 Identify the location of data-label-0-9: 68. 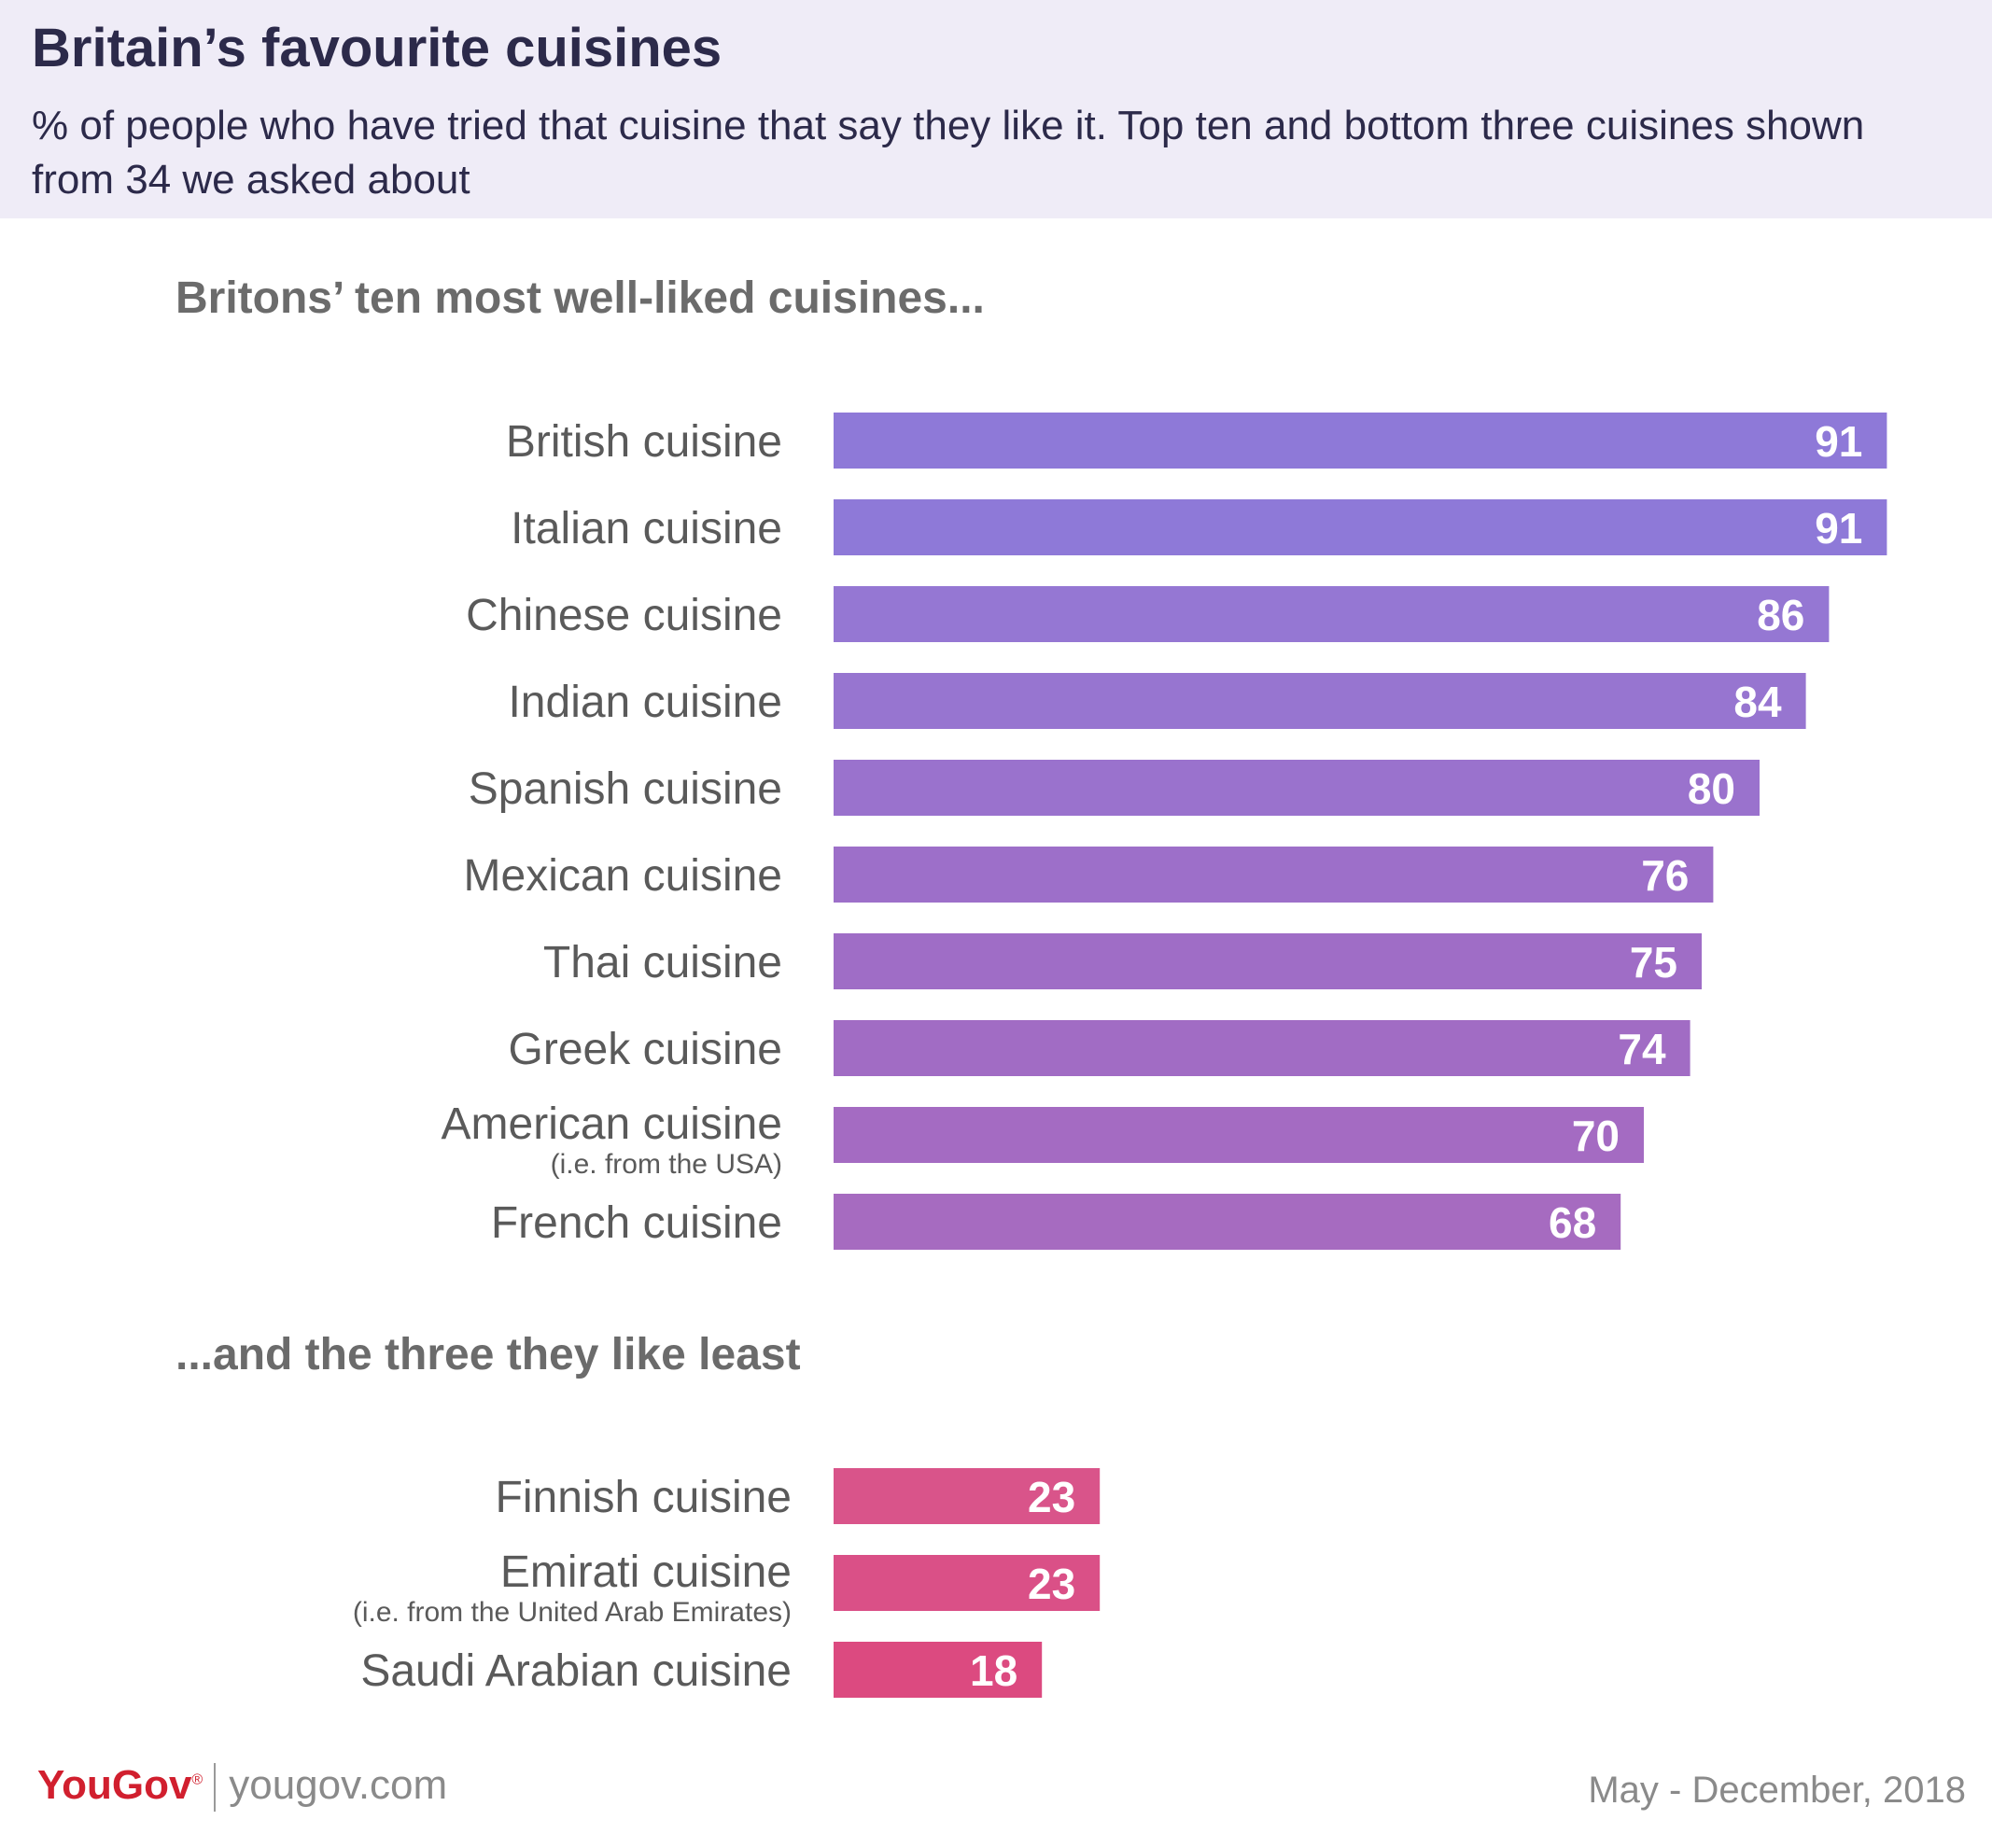
(1572, 1222).